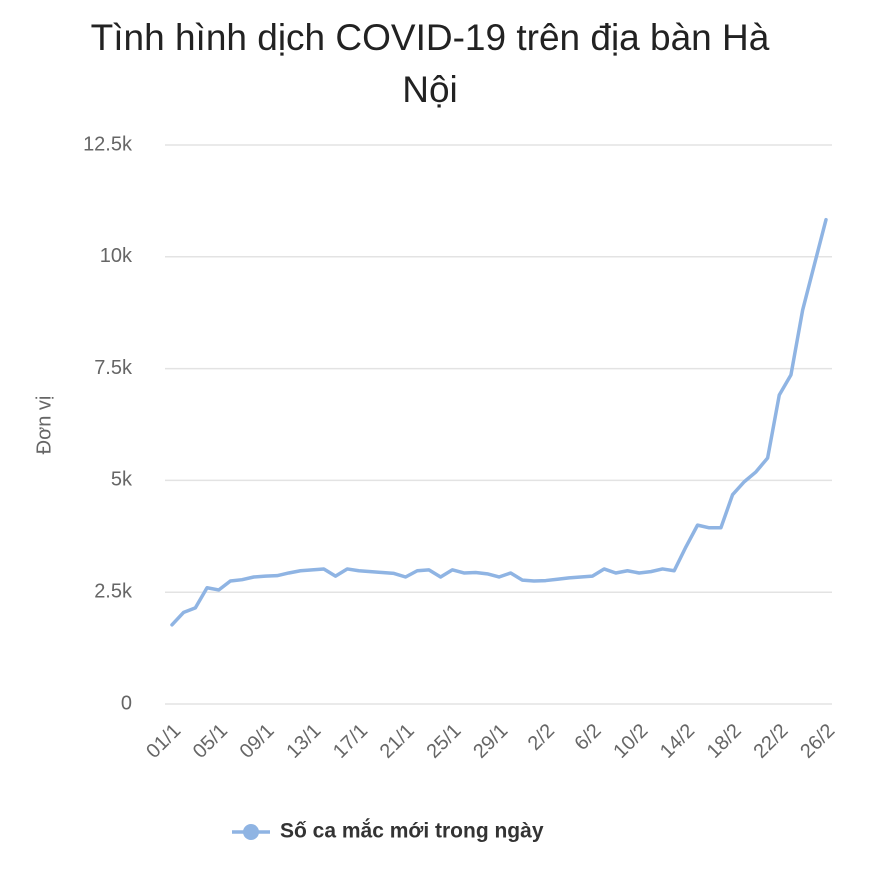 Image resolution: width=870 pixels, height=871 pixels. Describe the element at coordinates (770, 741) in the screenshot. I see `x-tick-label: 22/2` at that location.